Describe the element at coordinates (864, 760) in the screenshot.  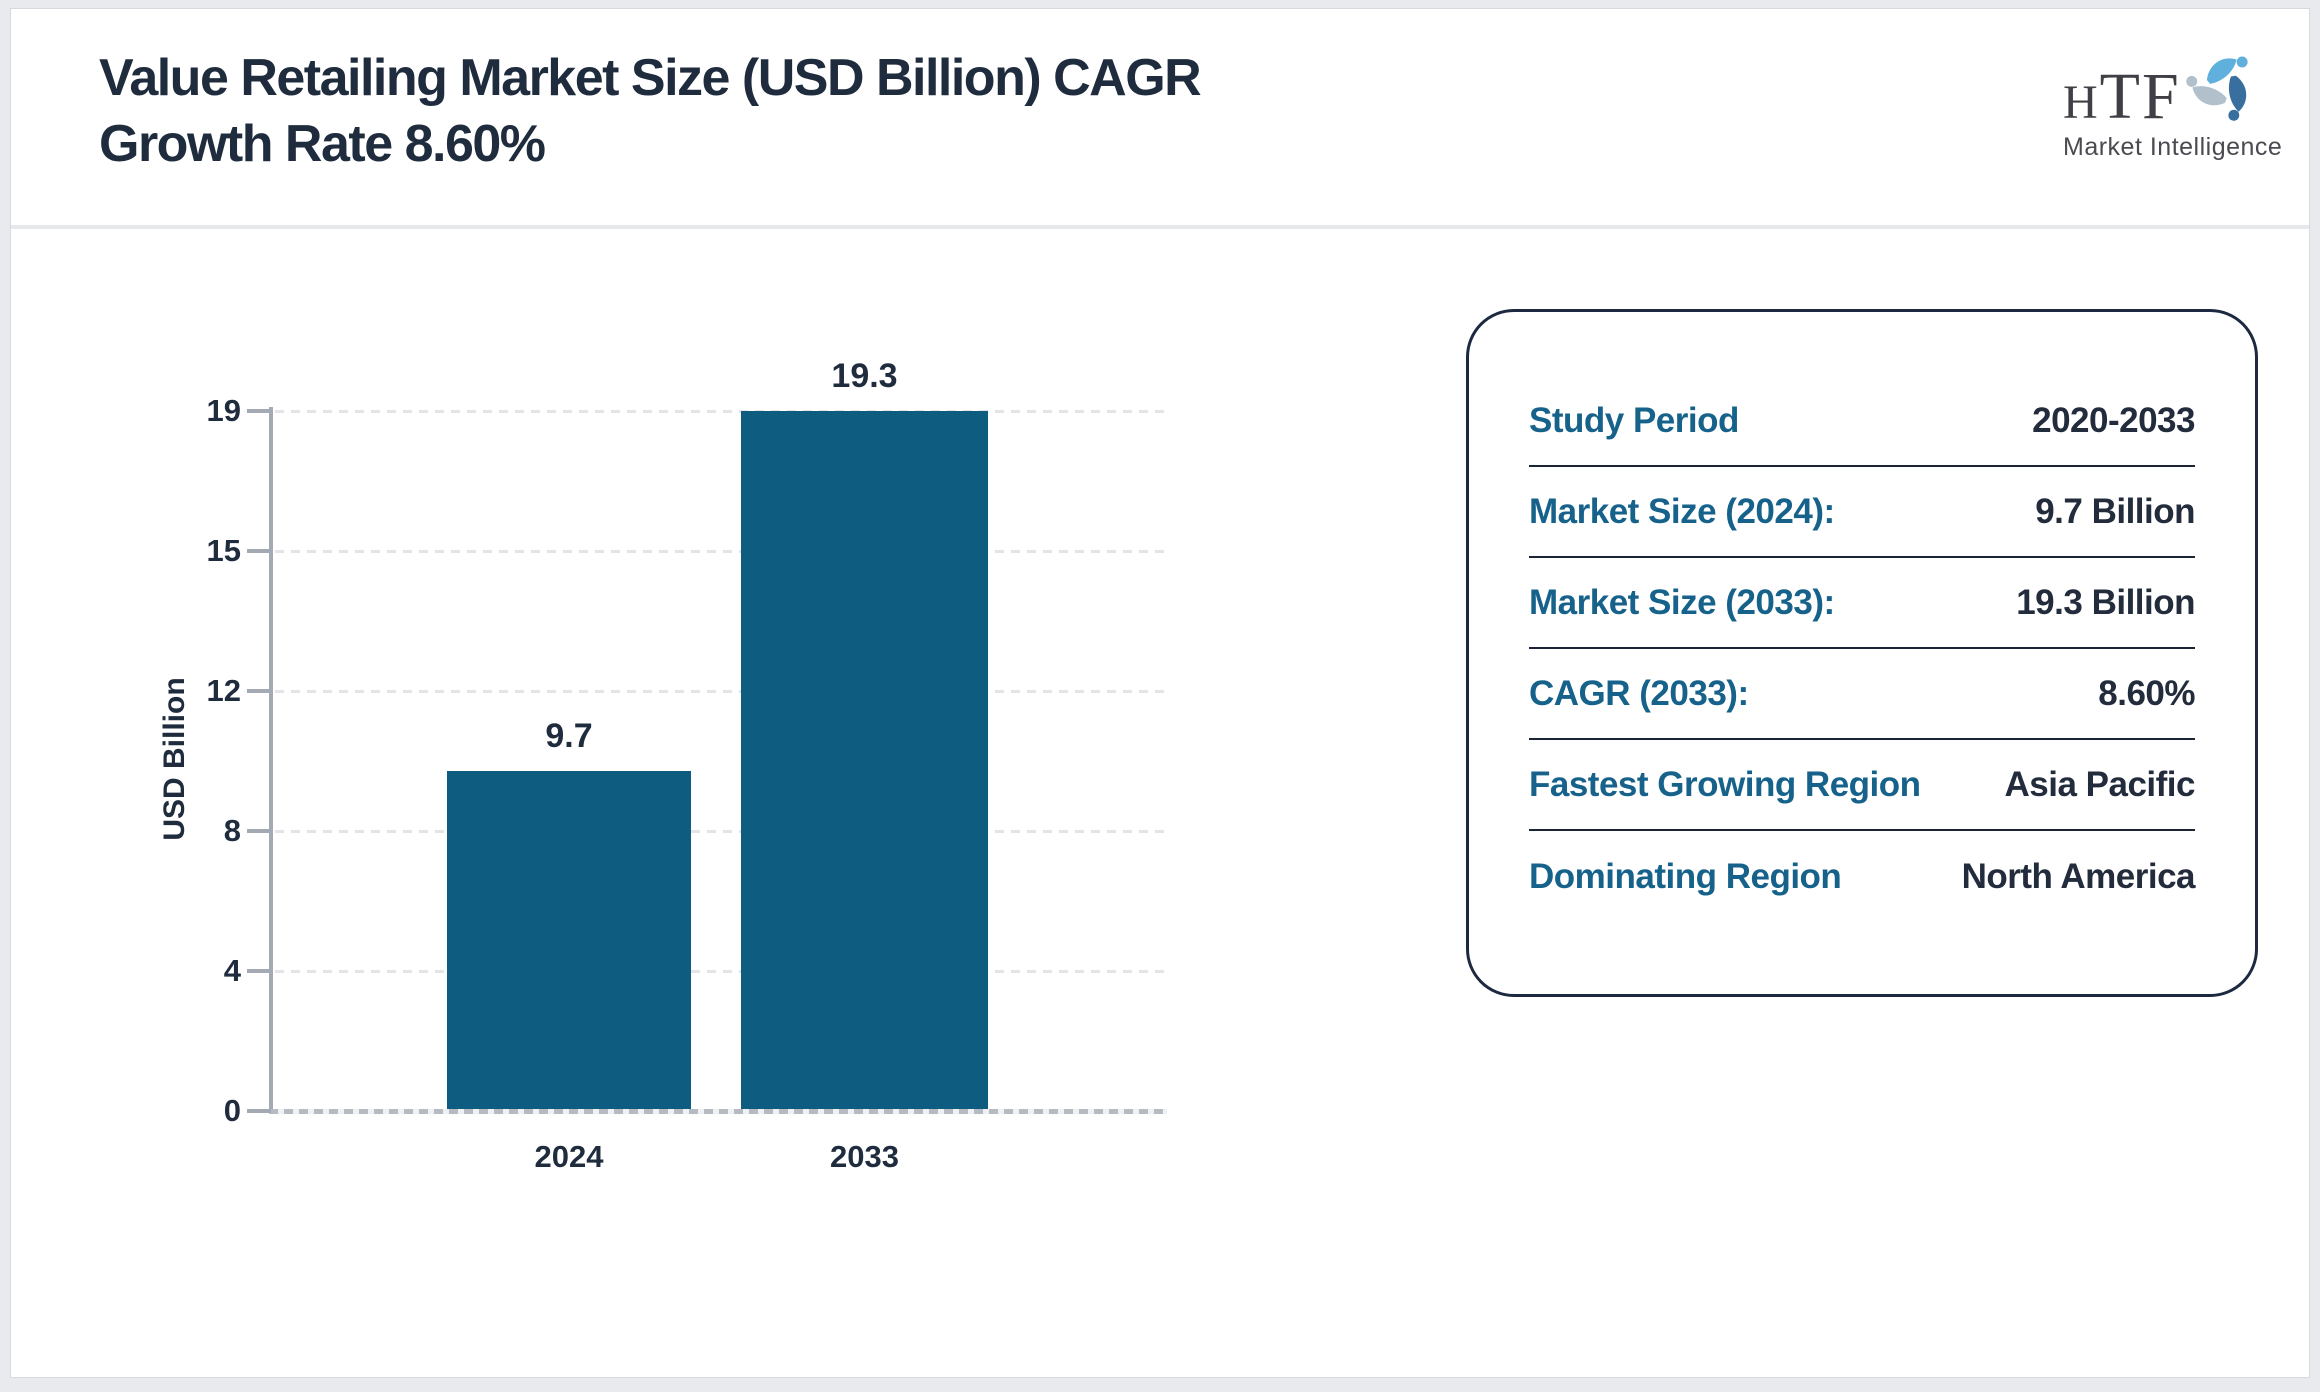
I see `bar-2033` at that location.